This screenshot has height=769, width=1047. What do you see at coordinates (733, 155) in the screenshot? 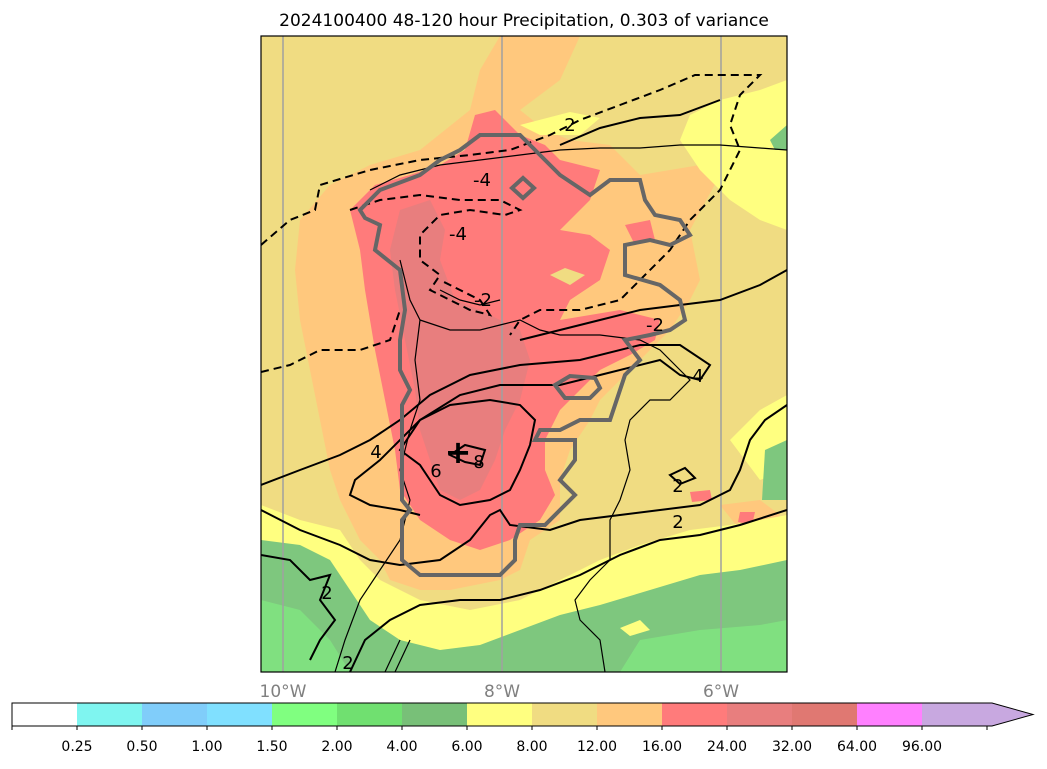
I see `precip-fill-6-8-ne` at bounding box center [733, 155].